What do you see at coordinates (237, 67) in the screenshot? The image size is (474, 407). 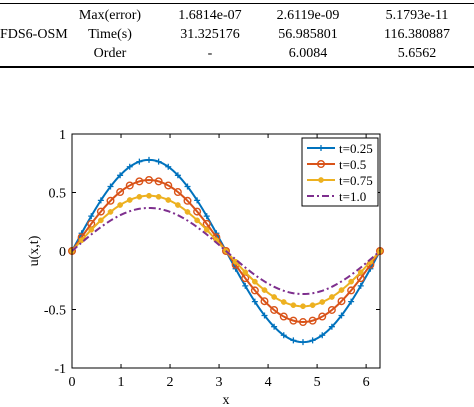 I see `table-bottom-rule` at bounding box center [237, 67].